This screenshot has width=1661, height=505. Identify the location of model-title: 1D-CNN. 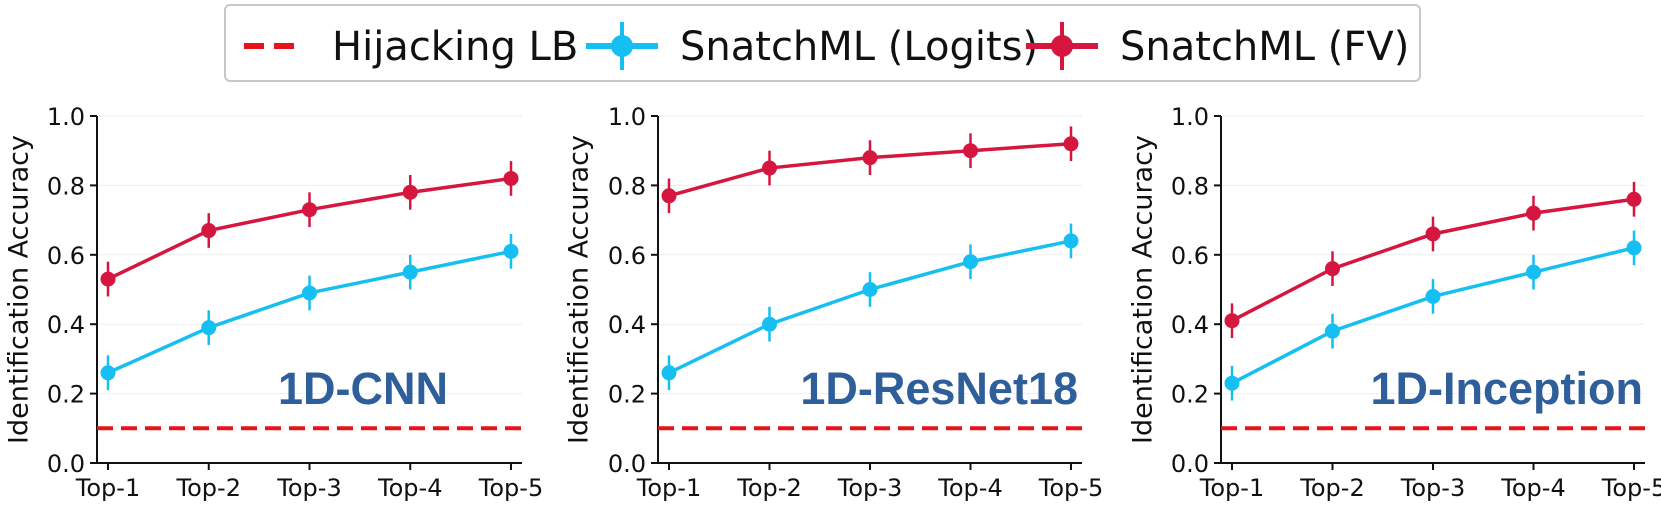
(363, 388).